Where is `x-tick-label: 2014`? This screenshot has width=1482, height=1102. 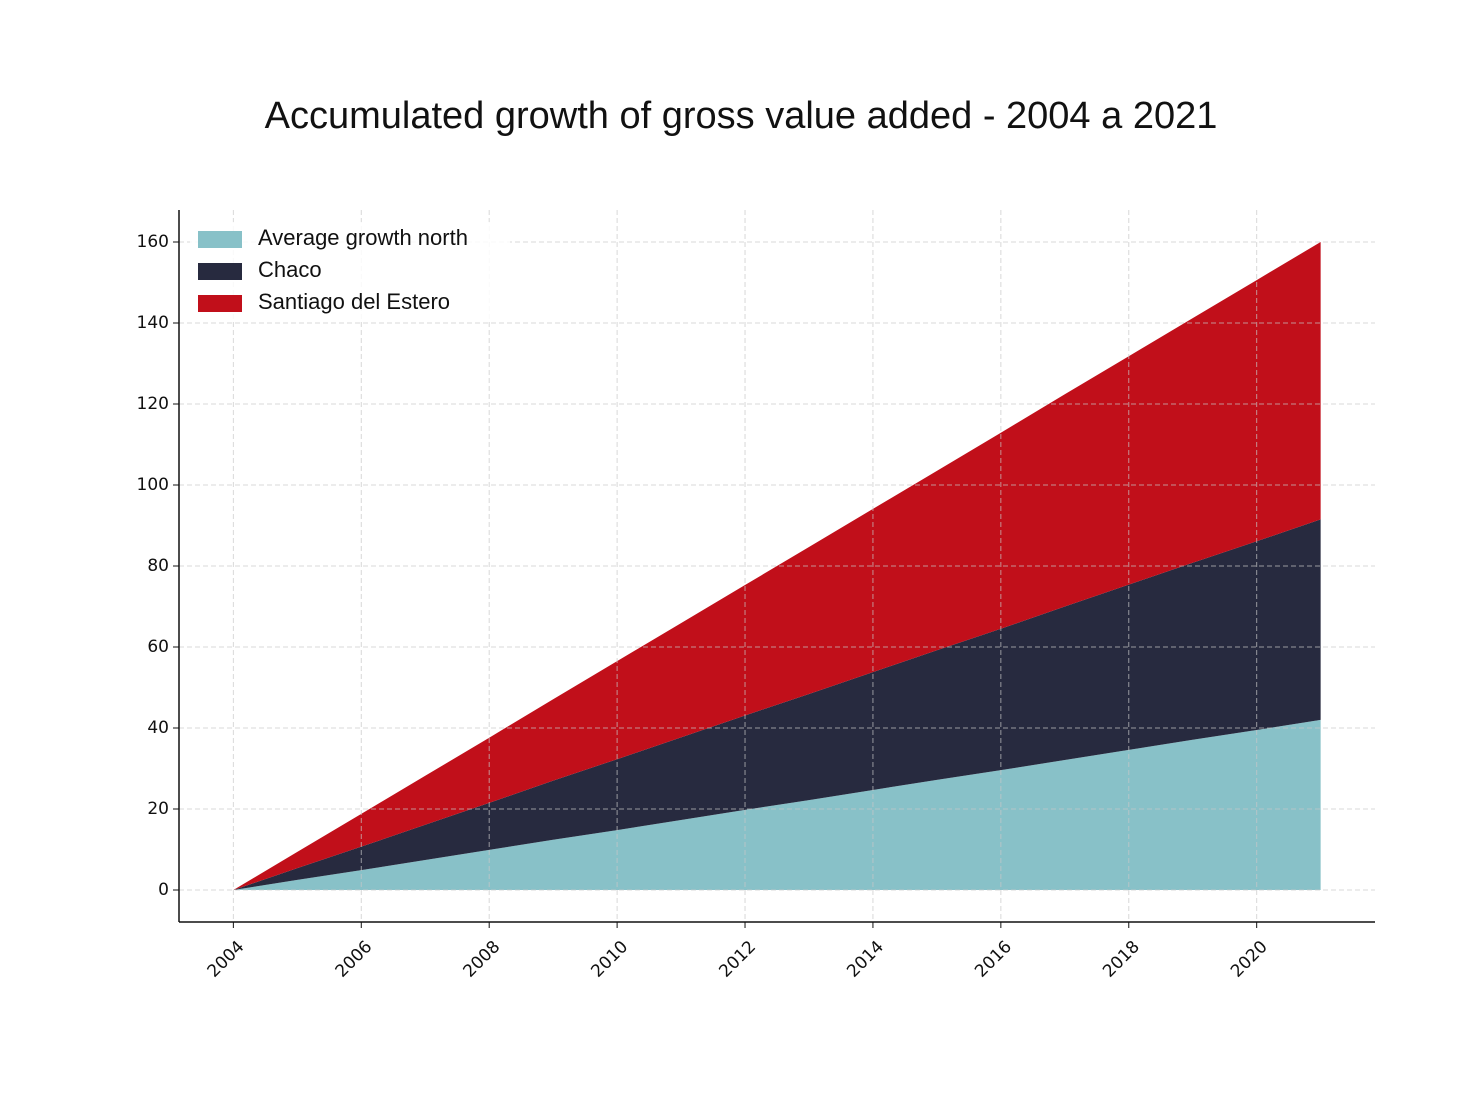 x-tick-label: 2014 is located at coordinates (865, 959).